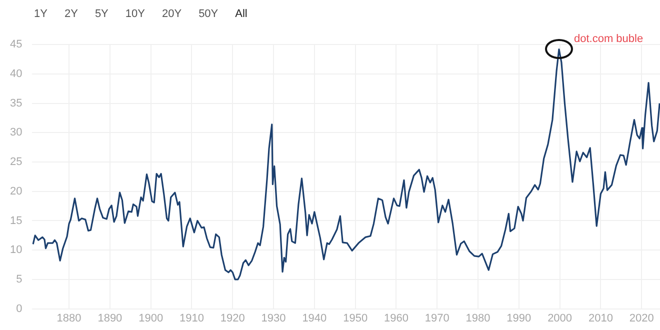 The width and height of the screenshot is (660, 330). Describe the element at coordinates (19, 279) in the screenshot. I see `y-tick-label: 5` at that location.